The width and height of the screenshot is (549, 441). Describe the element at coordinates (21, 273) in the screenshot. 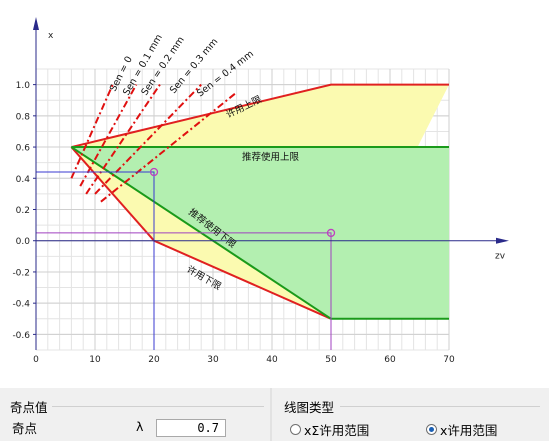

I see `y-tick-label: -0.2` at that location.